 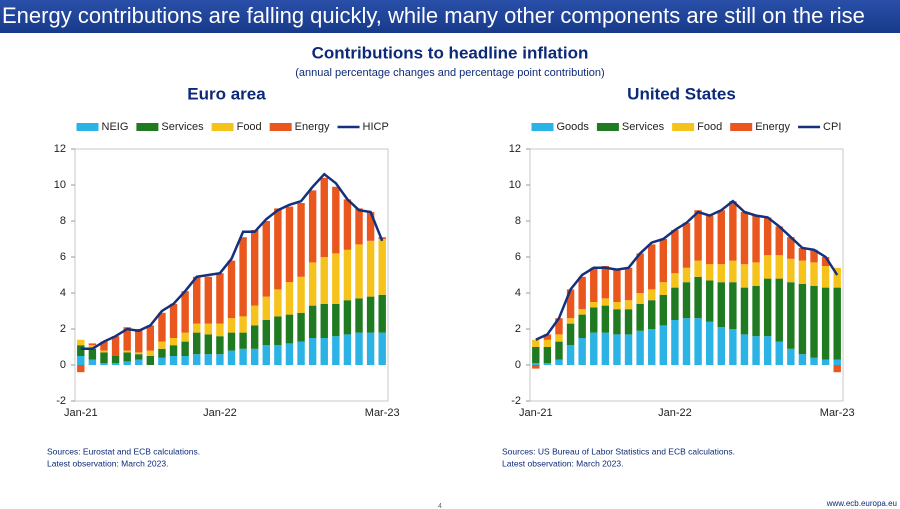 What do you see at coordinates (376, 127) in the screenshot?
I see `legend-label: HICP` at bounding box center [376, 127].